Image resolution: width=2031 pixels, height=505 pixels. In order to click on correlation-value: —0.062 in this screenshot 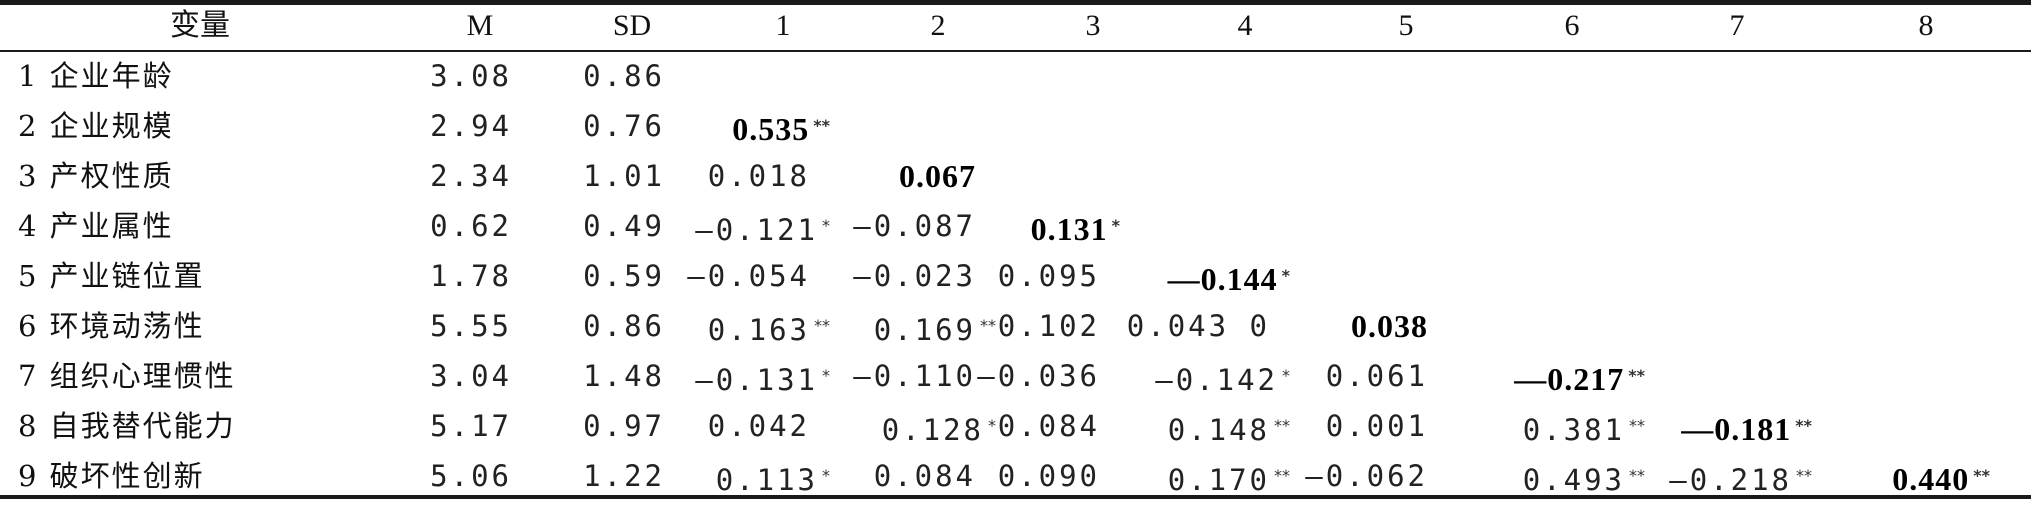, I will do `click(1366, 476)`.